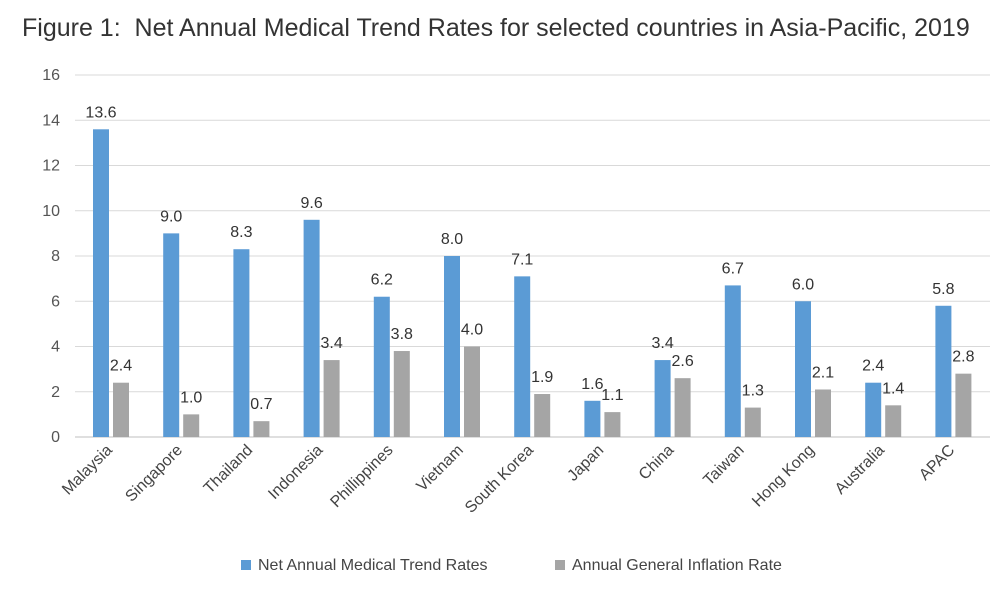 This screenshot has width=1000, height=600. What do you see at coordinates (783, 476) in the screenshot?
I see `x-tick-label: Hong Kong` at bounding box center [783, 476].